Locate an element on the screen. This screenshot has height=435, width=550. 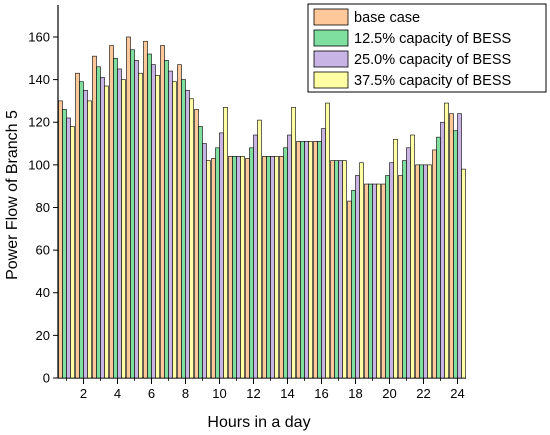
x-axis-title: Hours in a day is located at coordinates (258, 422).